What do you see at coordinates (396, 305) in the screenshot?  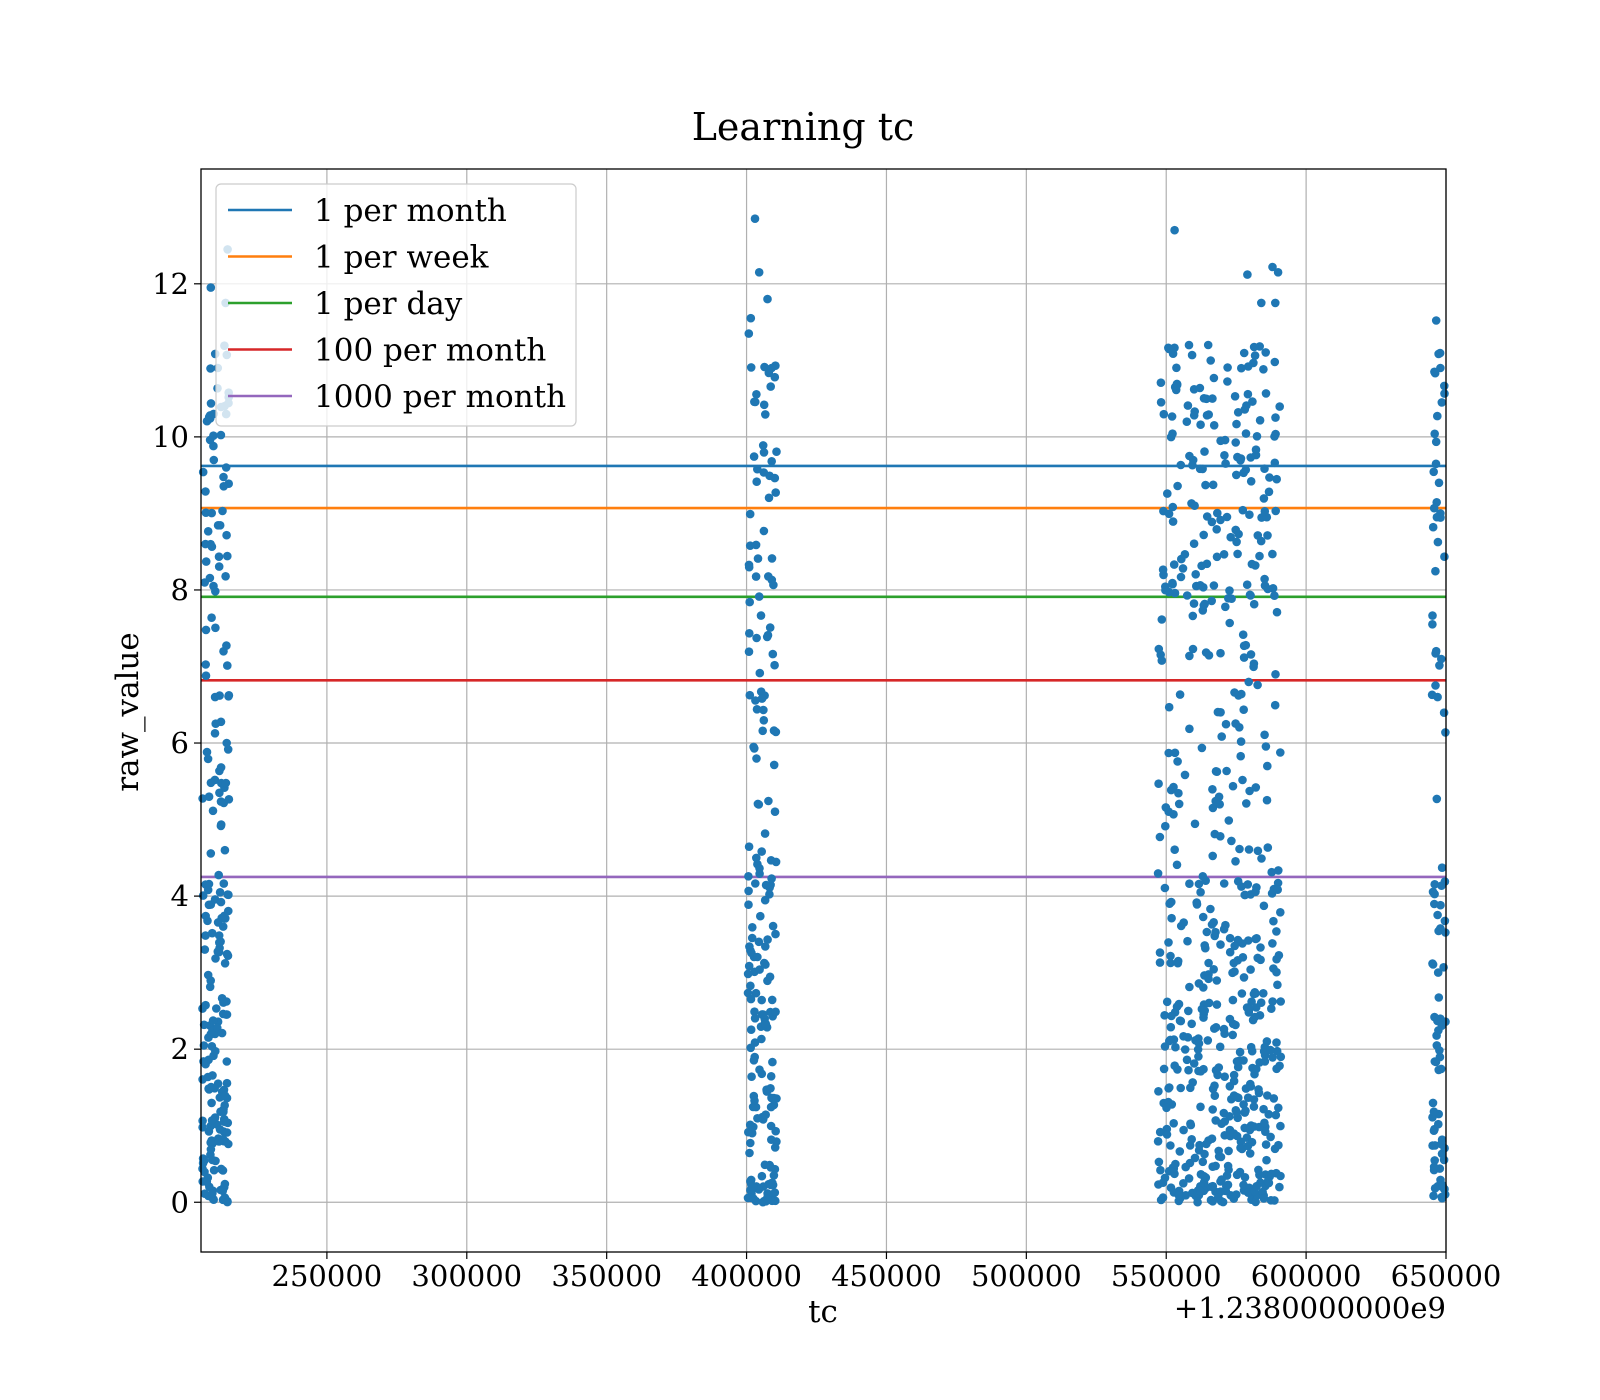 I see `legend-box` at bounding box center [396, 305].